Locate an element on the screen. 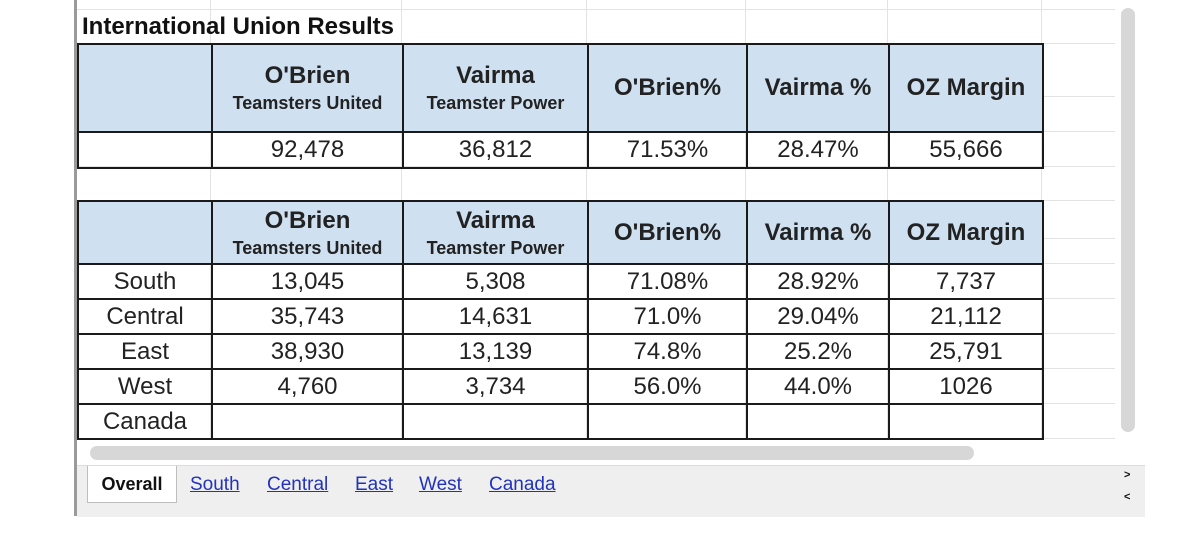 The height and width of the screenshot is (535, 1197). table-cell: 44.0% is located at coordinates (818, 386).